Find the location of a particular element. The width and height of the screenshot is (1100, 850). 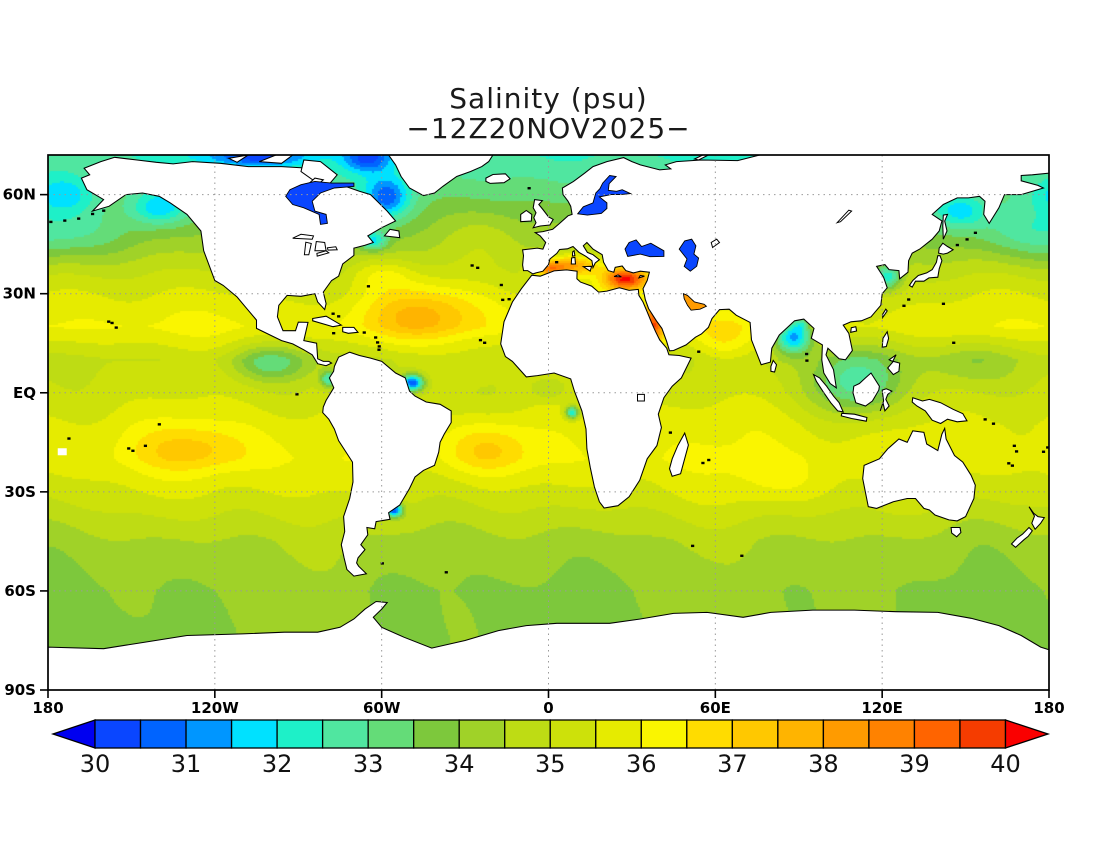

landmass-north-america is located at coordinates (238, 261).